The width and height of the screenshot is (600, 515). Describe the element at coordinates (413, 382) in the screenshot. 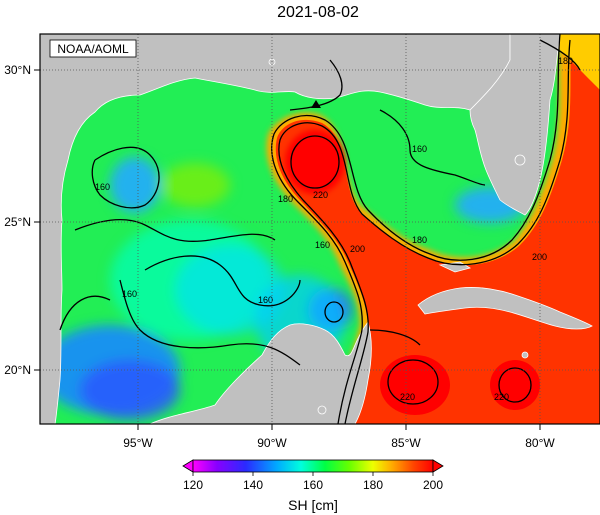

I see `contour-220-caribbean-a` at that location.